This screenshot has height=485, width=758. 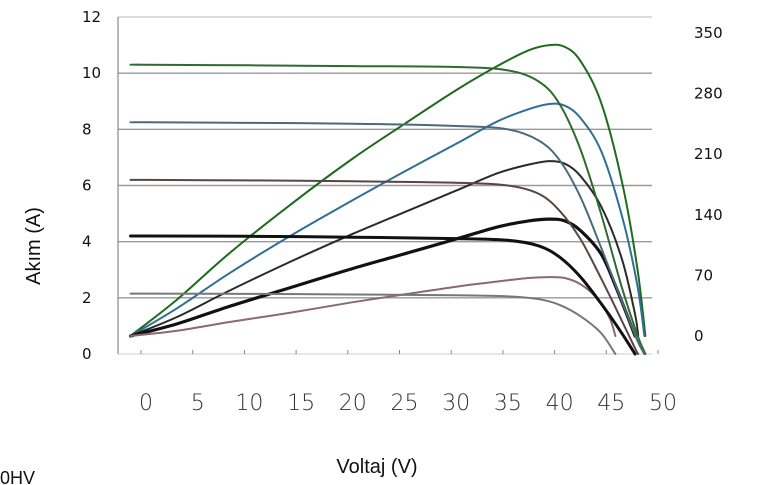 What do you see at coordinates (301, 403) in the screenshot?
I see `x-tick-15: 15` at bounding box center [301, 403].